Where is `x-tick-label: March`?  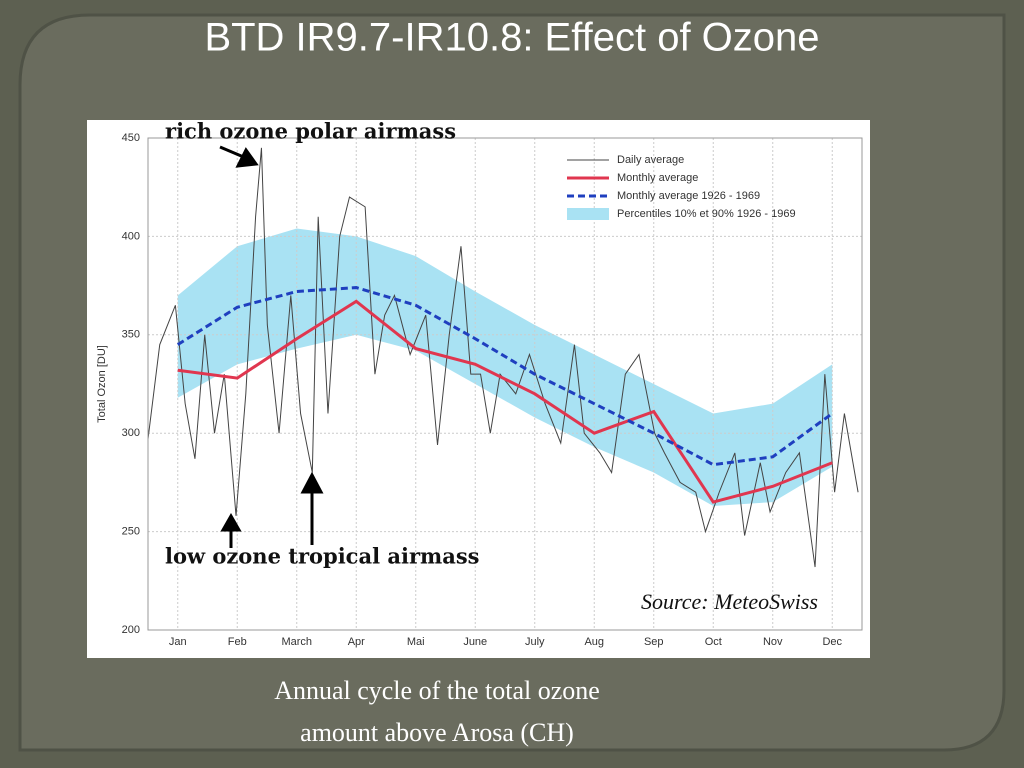 x-tick-label: March is located at coordinates (296, 642).